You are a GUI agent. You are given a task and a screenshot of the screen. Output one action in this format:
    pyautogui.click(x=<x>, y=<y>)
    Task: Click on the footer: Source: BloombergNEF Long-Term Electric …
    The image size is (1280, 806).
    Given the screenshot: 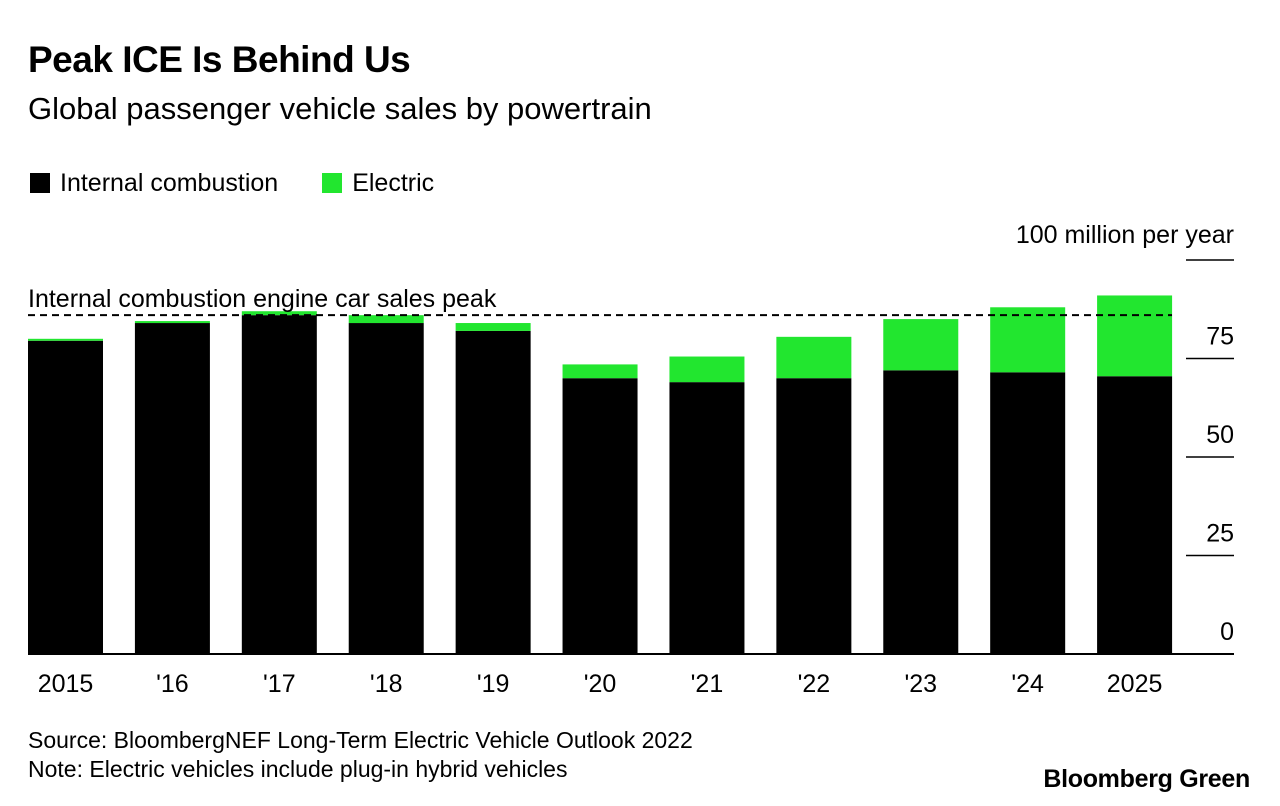 What is the action you would take?
    pyautogui.click(x=360, y=755)
    